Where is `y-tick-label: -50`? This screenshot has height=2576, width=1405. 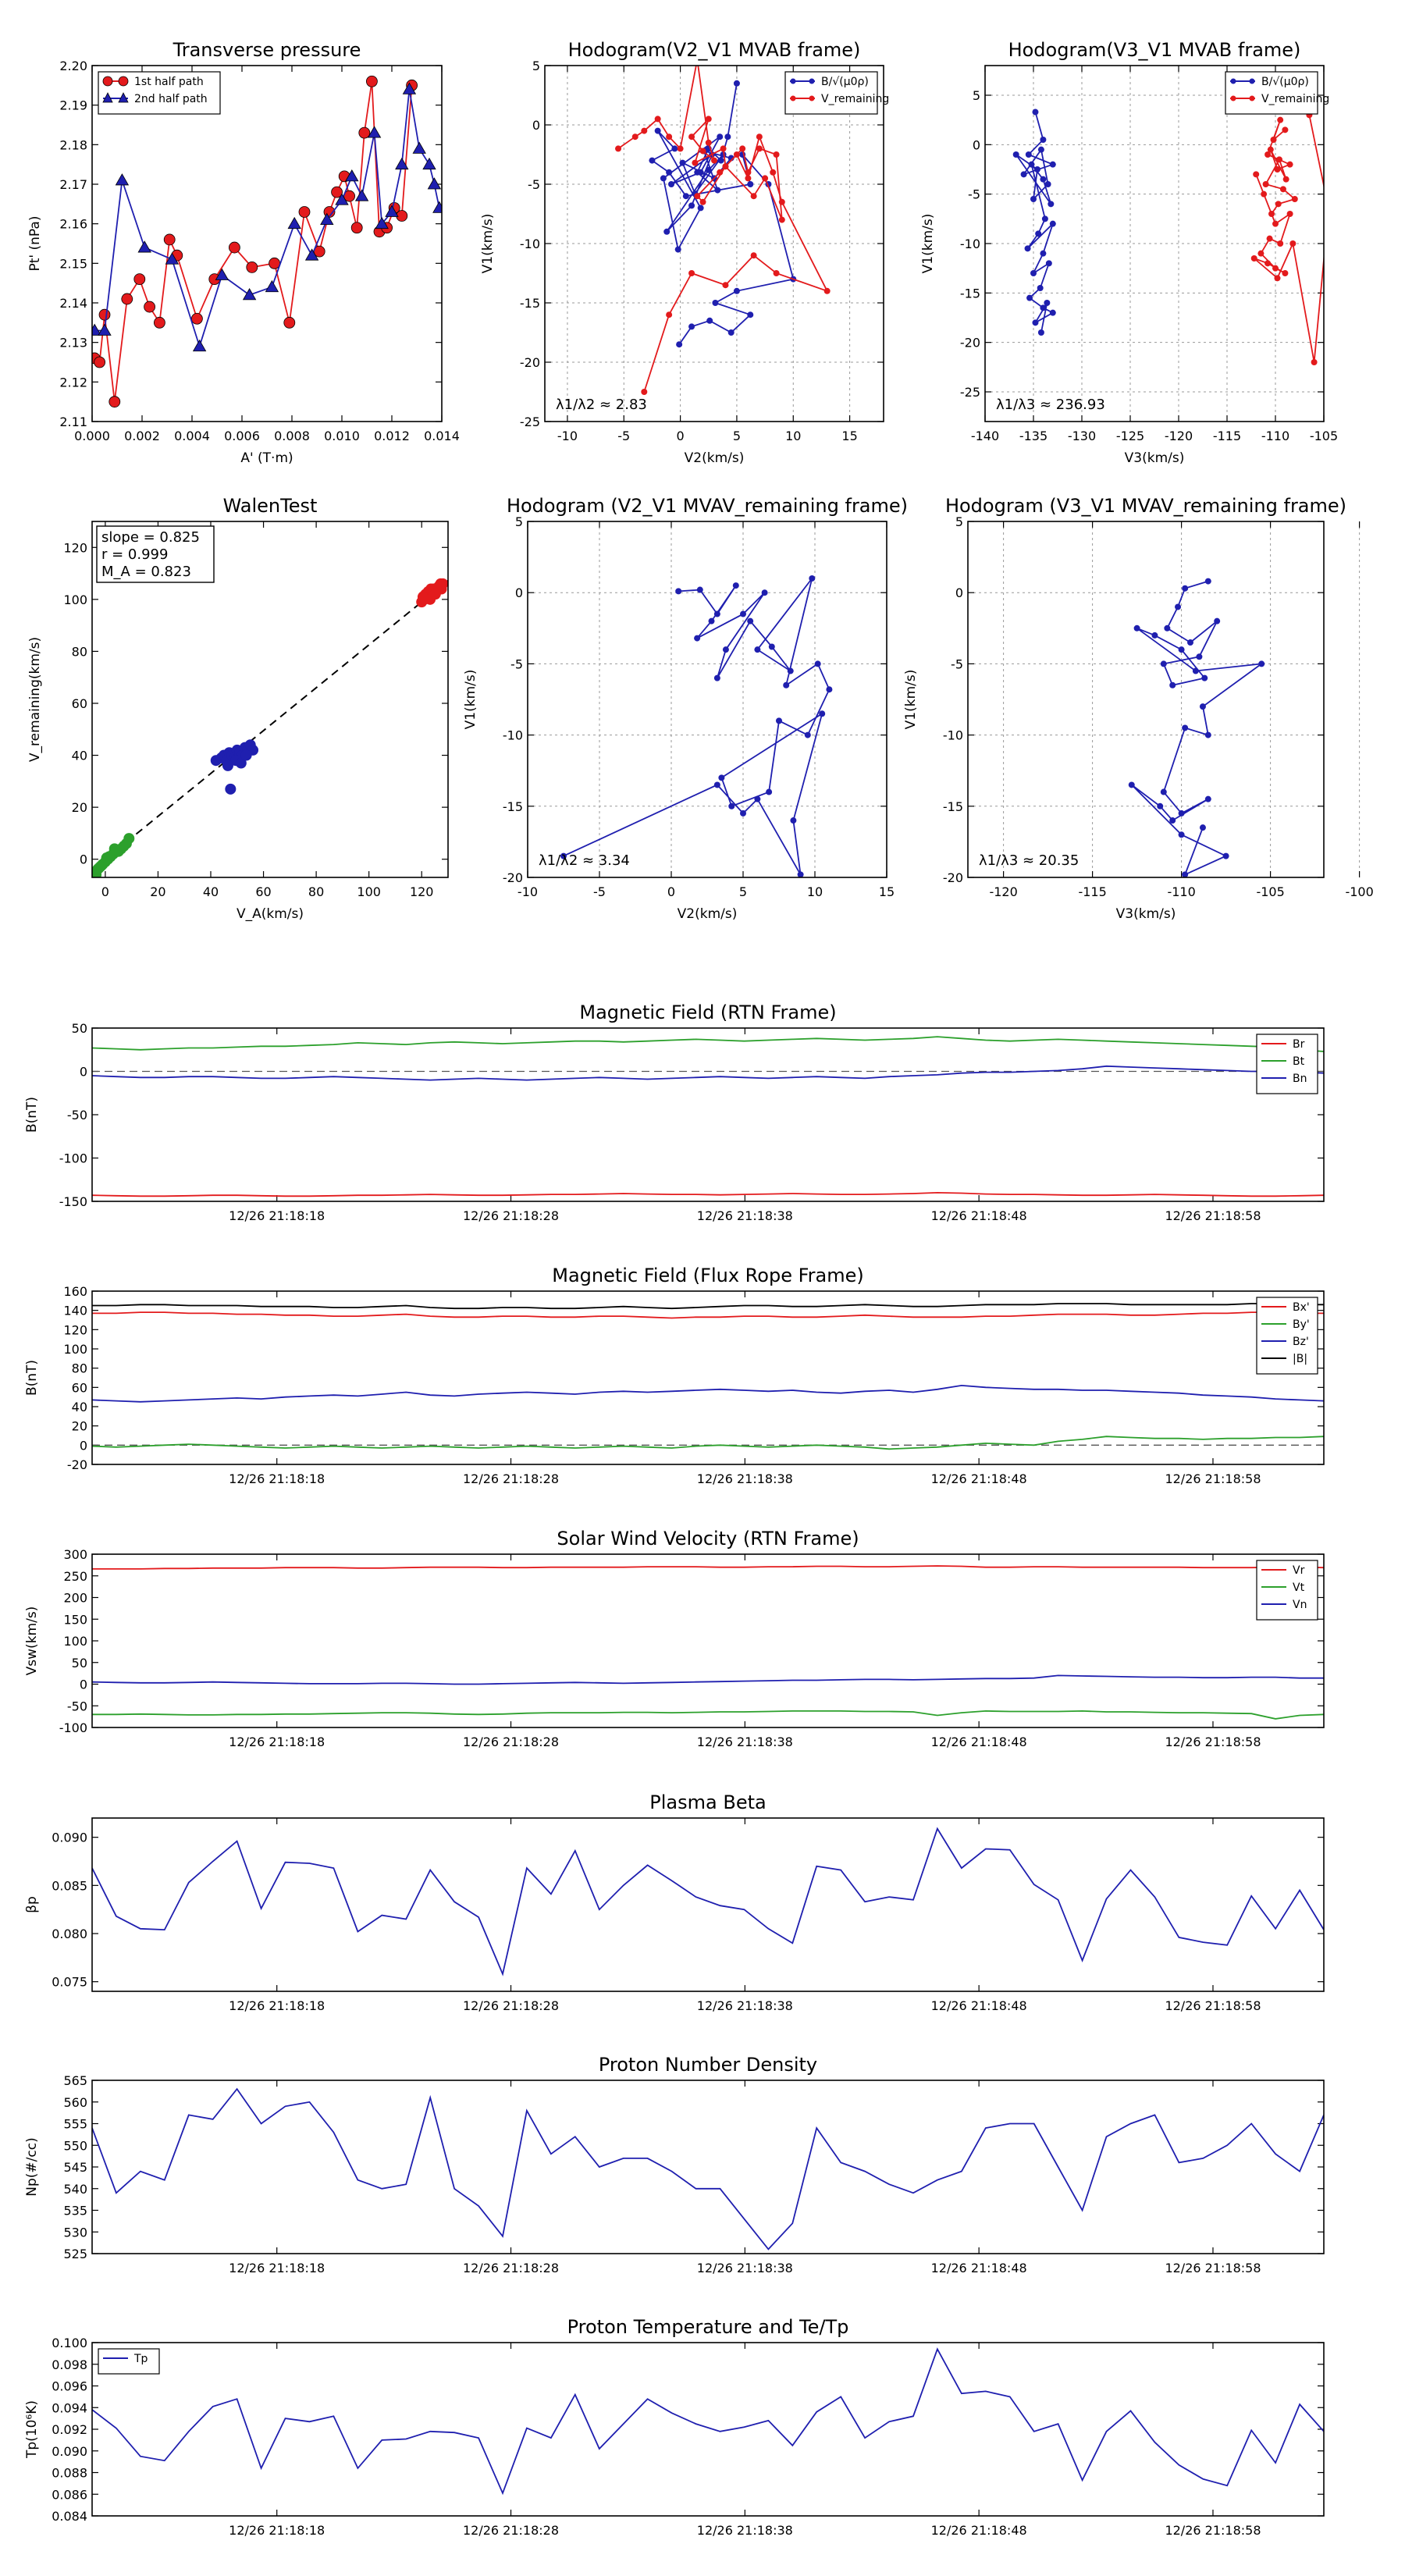 y-tick-label: -50 is located at coordinates (77, 1115).